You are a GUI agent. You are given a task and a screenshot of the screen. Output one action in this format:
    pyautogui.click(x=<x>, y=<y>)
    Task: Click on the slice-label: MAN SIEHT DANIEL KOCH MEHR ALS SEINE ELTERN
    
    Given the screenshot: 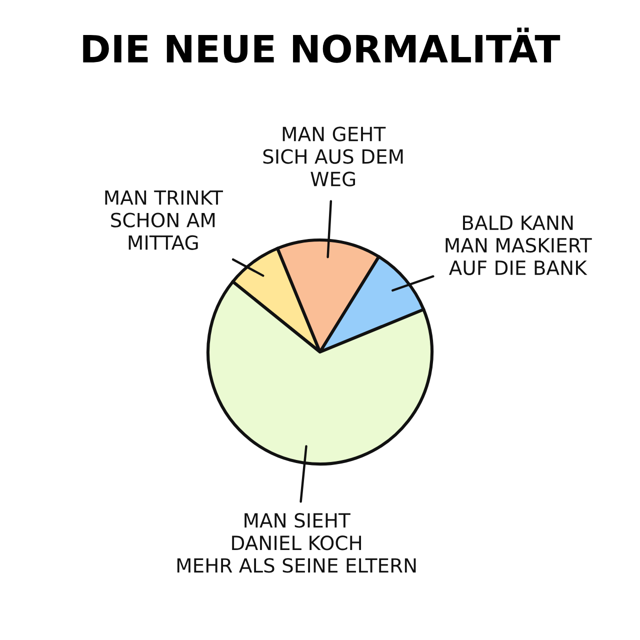 What is the action you would take?
    pyautogui.click(x=296, y=543)
    